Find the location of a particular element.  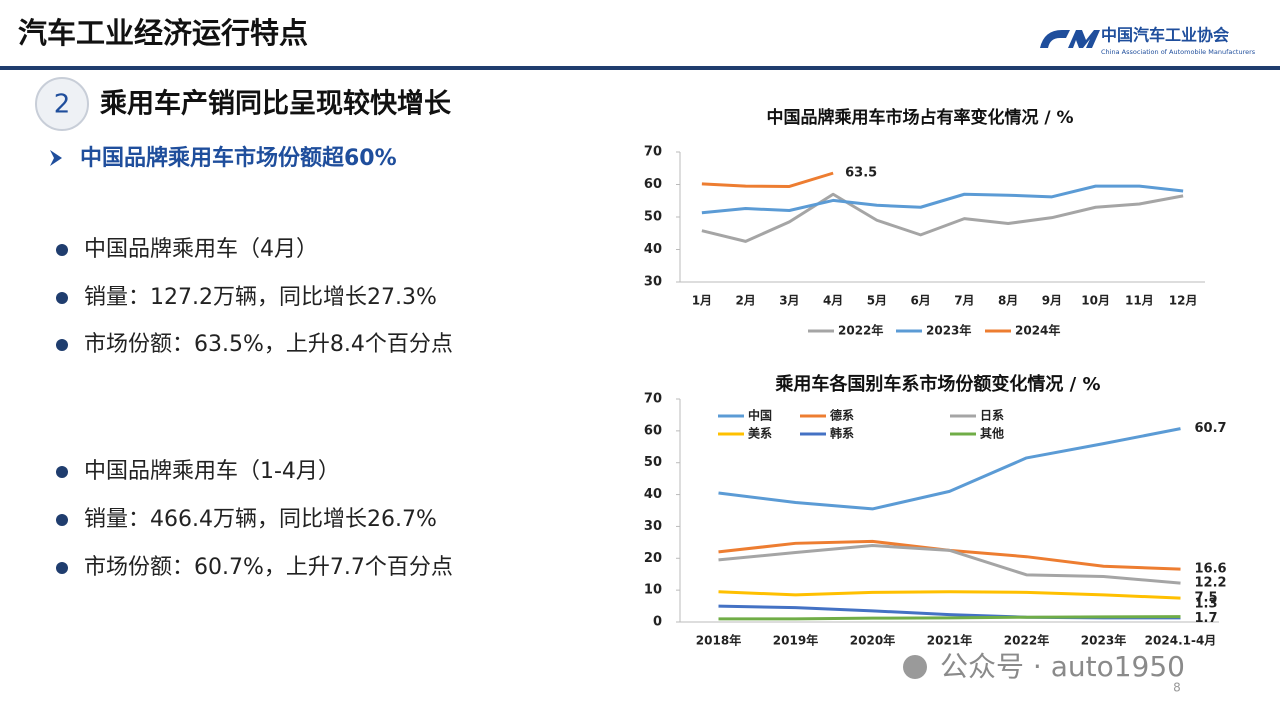

section-badge is located at coordinates (62, 104).